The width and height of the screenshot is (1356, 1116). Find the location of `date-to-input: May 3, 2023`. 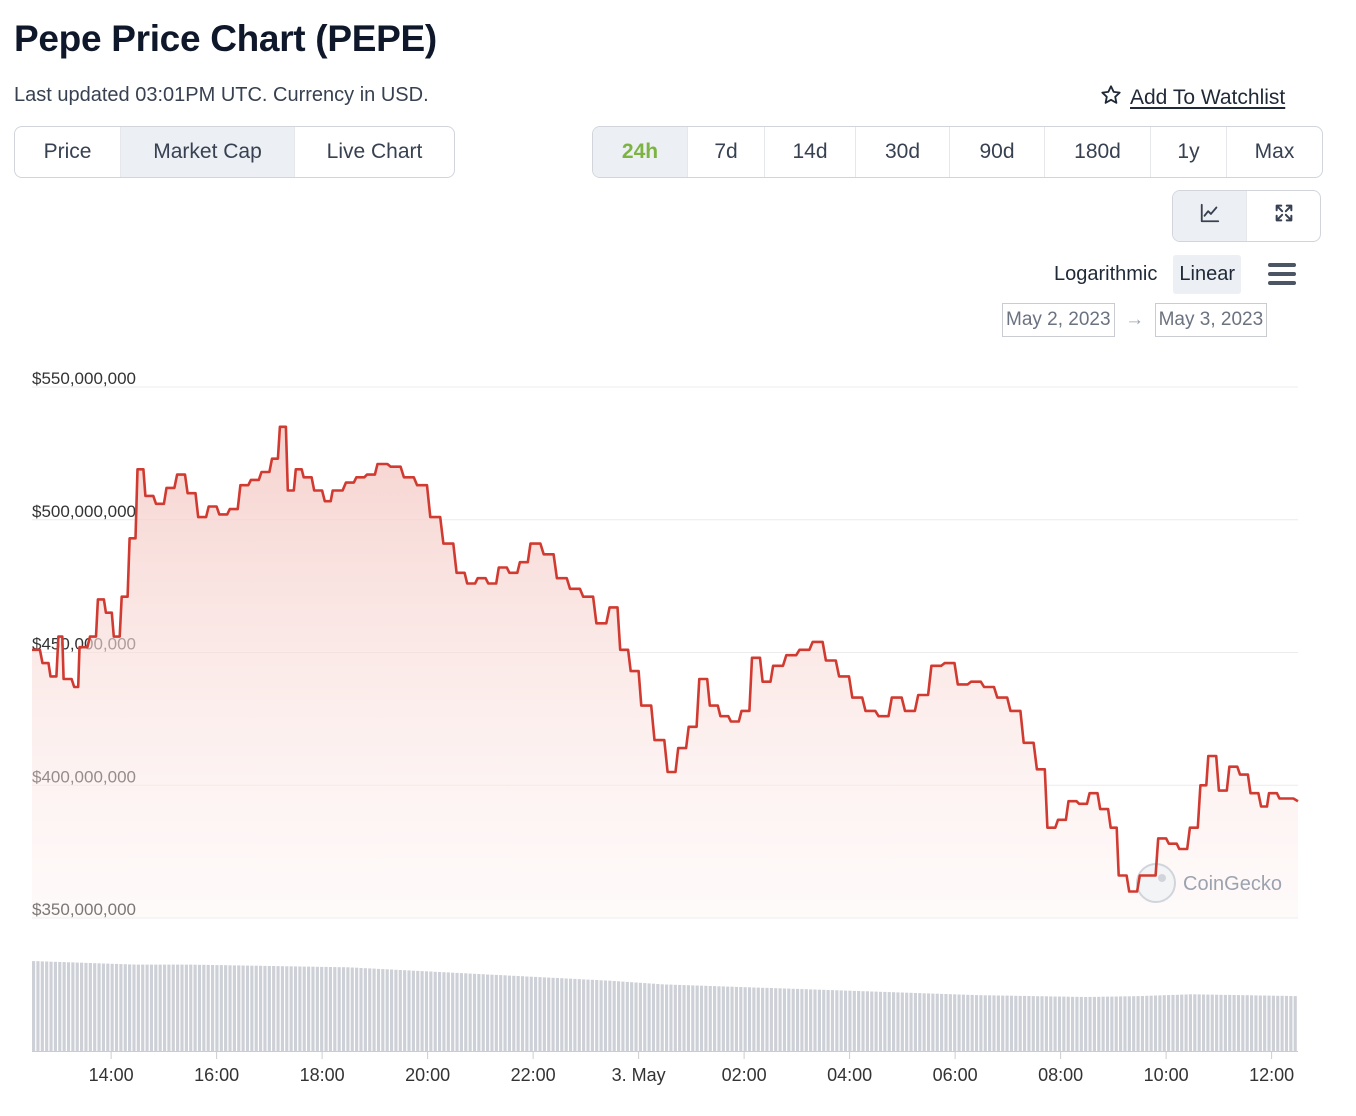

date-to-input: May 3, 2023 is located at coordinates (1211, 320).